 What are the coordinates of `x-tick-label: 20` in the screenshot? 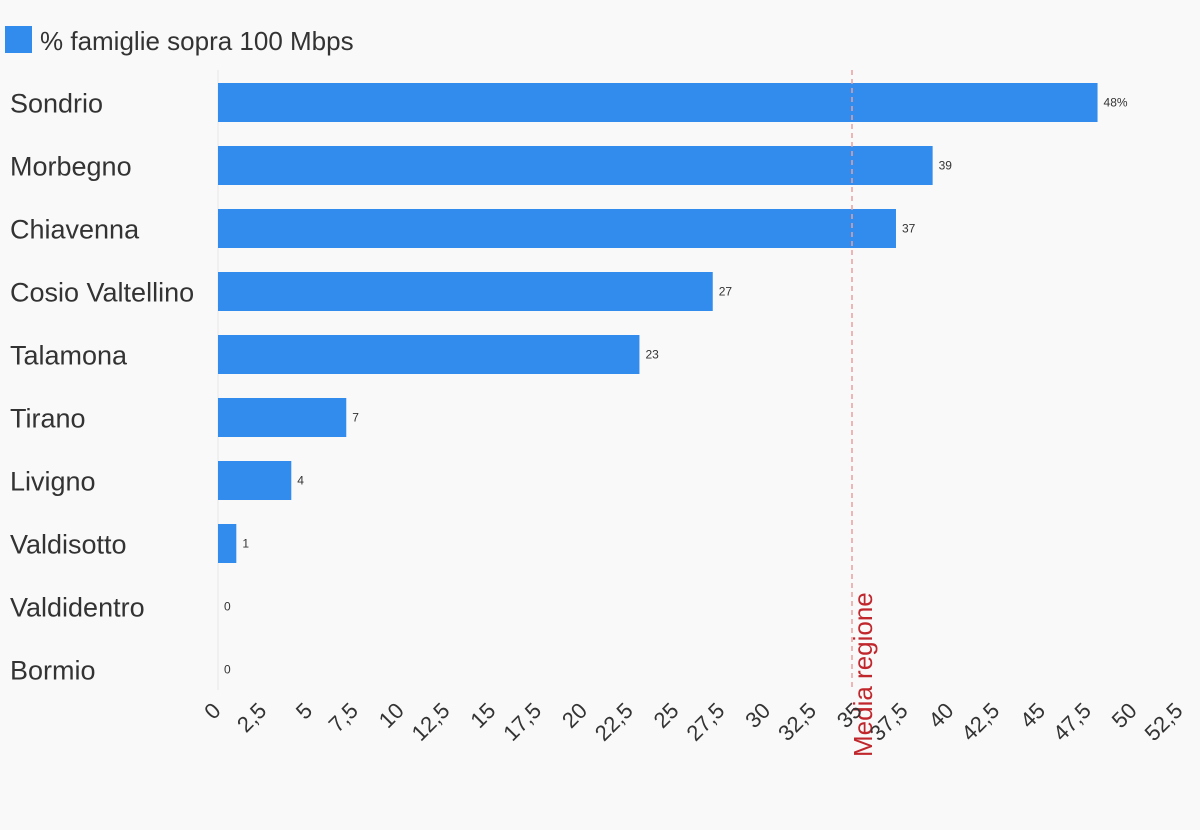 It's located at (574, 715).